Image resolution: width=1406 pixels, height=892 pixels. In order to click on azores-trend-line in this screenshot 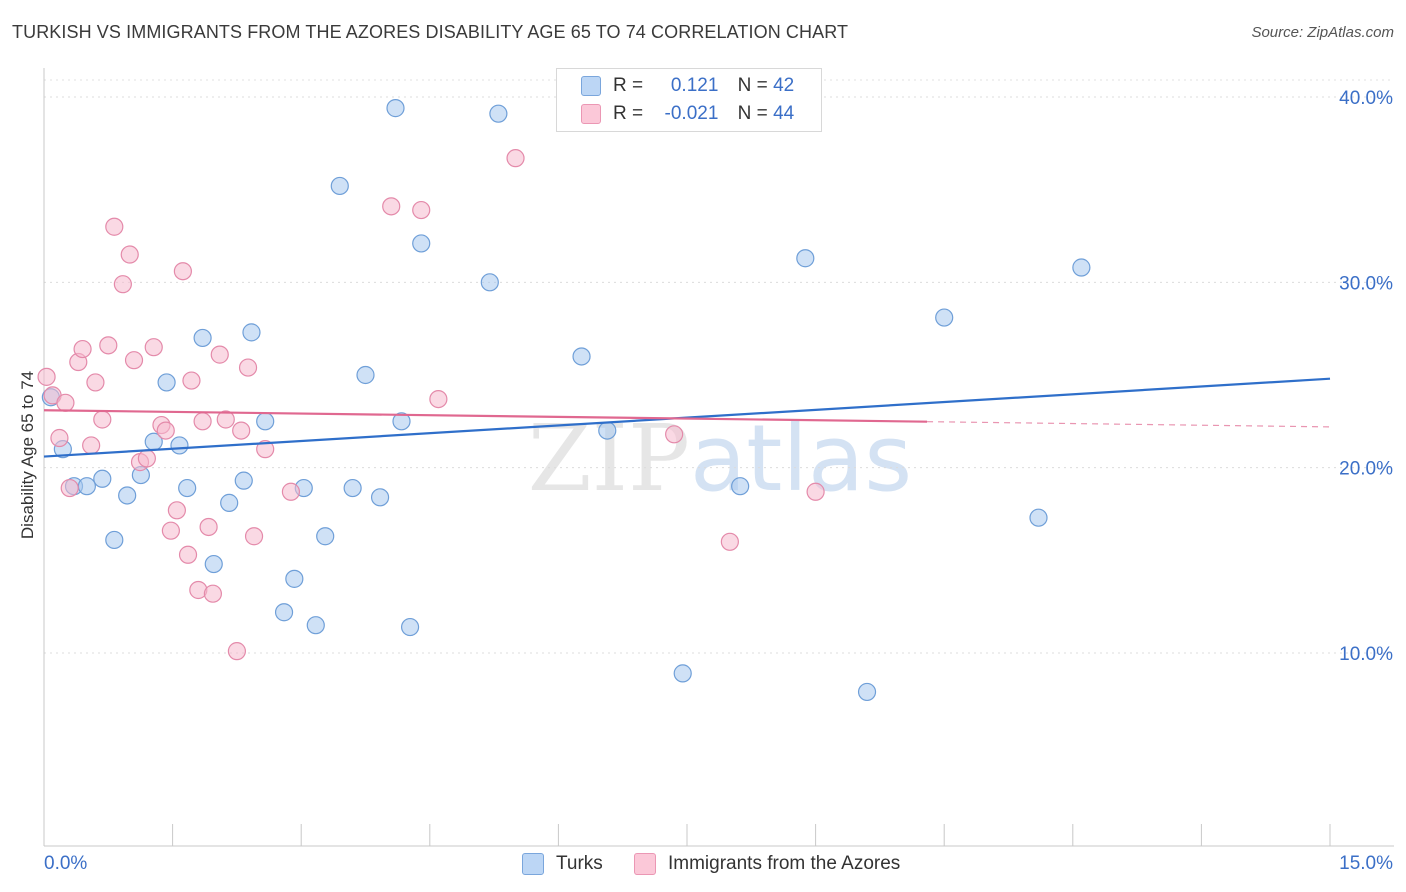, I will do `click(485, 416)`.